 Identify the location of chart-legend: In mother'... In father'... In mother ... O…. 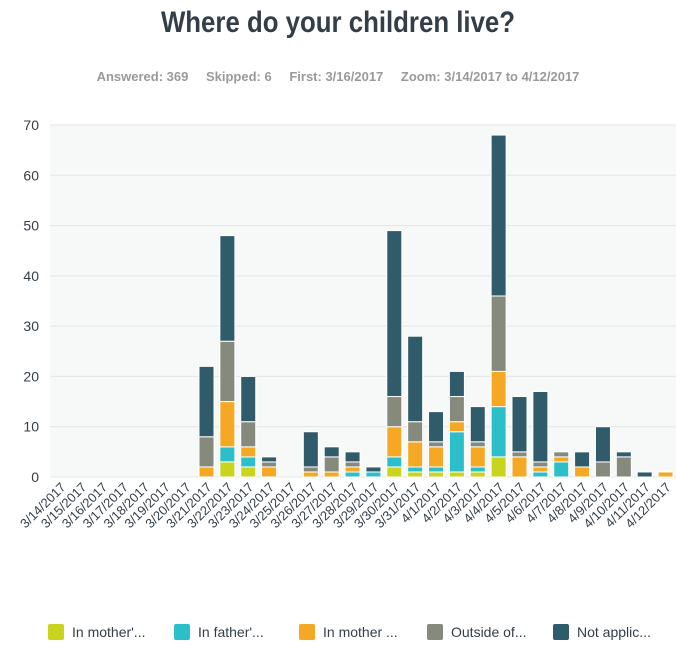
(338, 634).